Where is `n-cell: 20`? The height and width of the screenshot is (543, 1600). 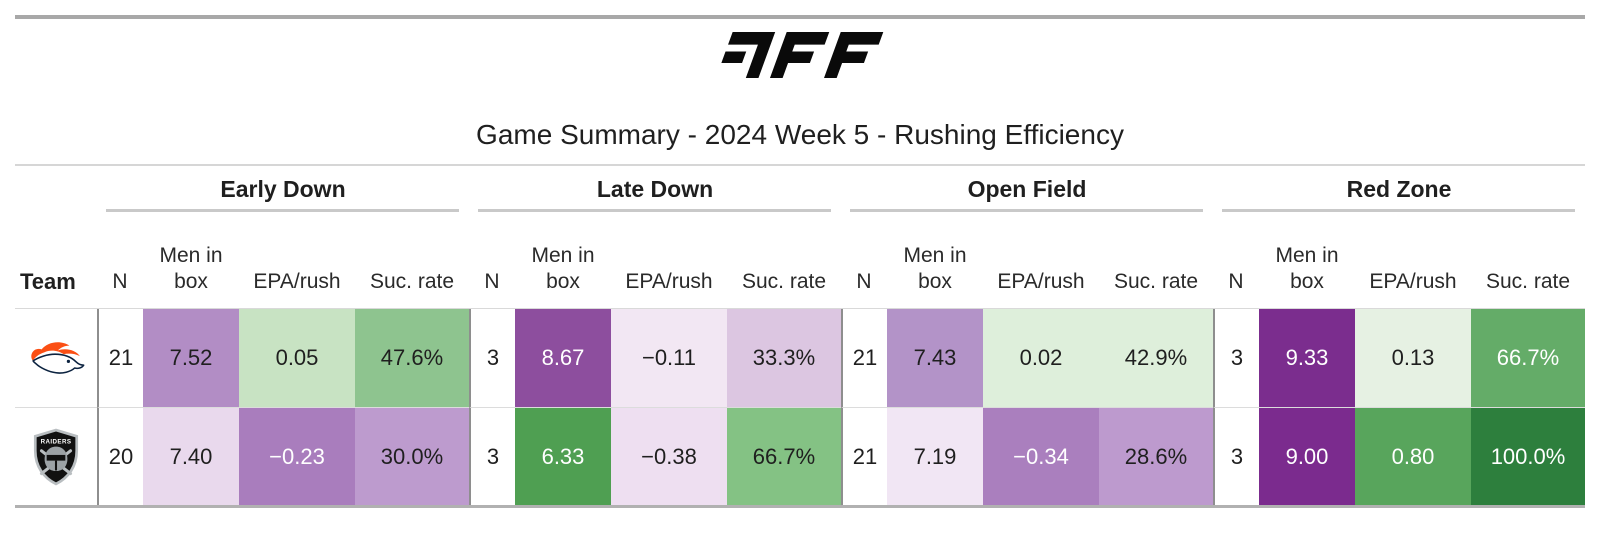 n-cell: 20 is located at coordinates (120, 456).